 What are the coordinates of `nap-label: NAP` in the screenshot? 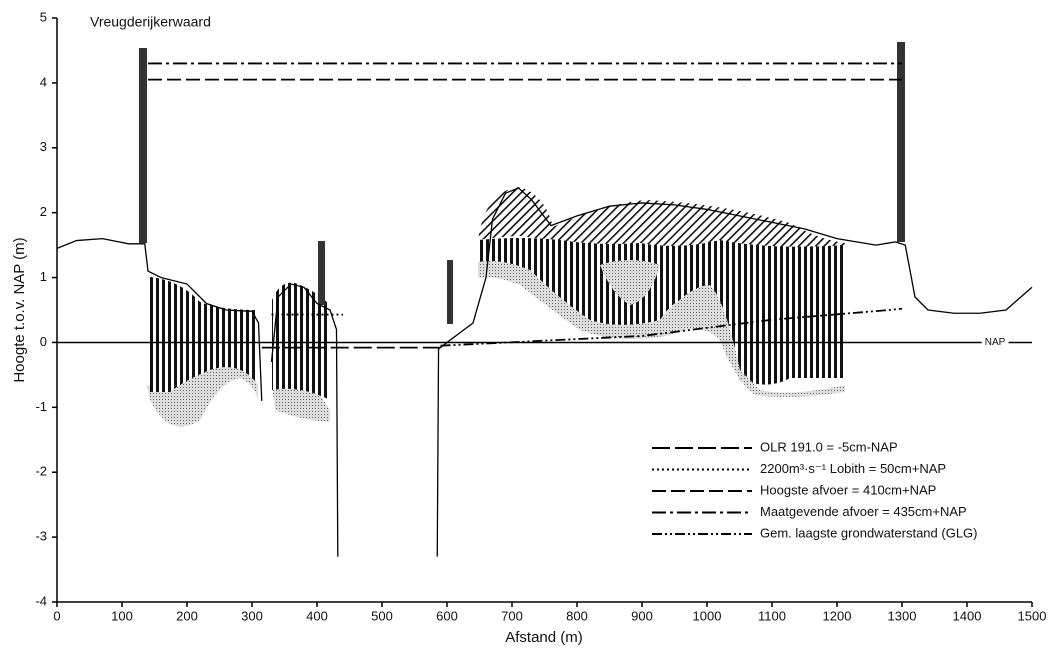 It's located at (995, 342).